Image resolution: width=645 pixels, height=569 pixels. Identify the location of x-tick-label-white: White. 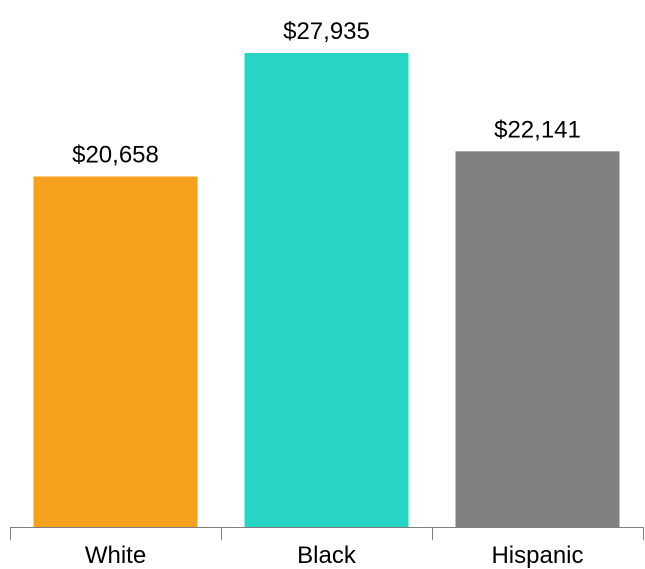
(115, 555).